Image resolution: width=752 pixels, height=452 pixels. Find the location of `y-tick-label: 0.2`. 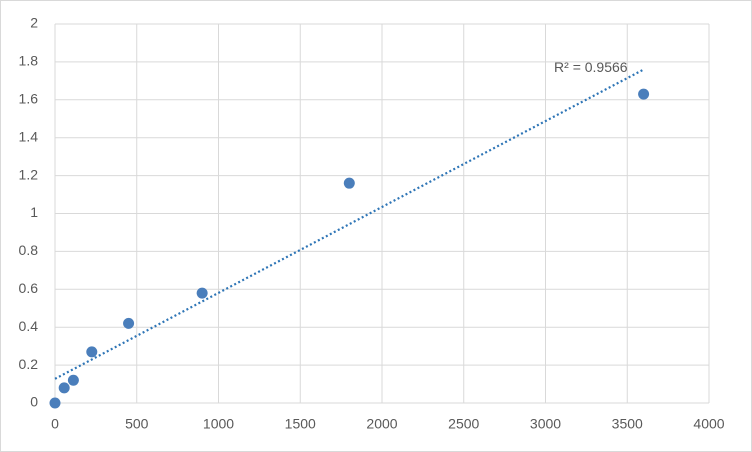

y-tick-label: 0.2 is located at coordinates (29, 364).